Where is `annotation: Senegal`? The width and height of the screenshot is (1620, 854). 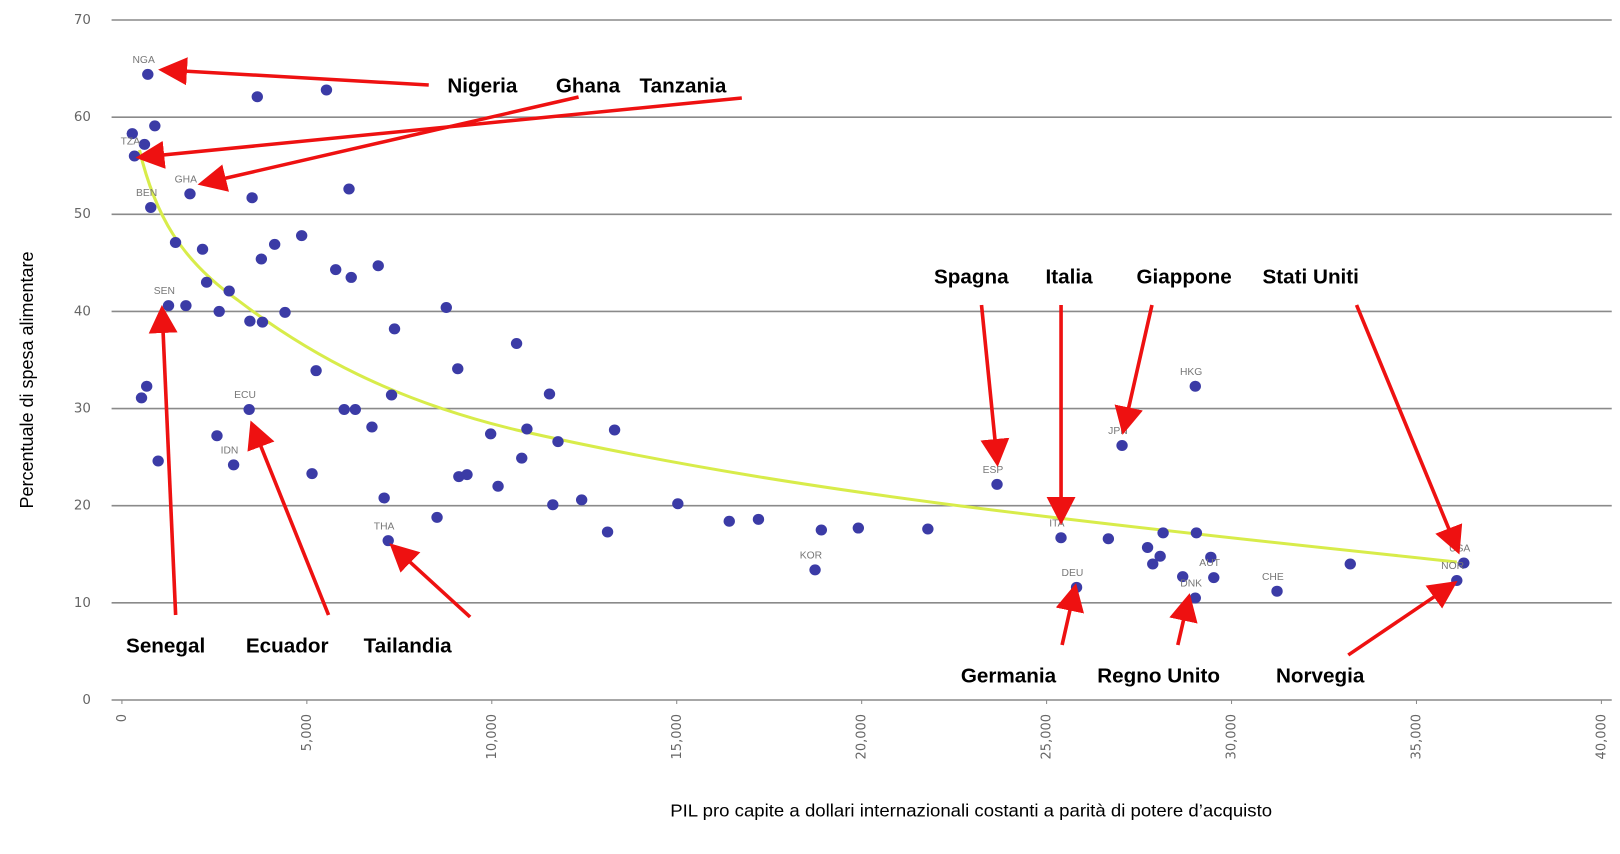 annotation: Senegal is located at coordinates (165, 647).